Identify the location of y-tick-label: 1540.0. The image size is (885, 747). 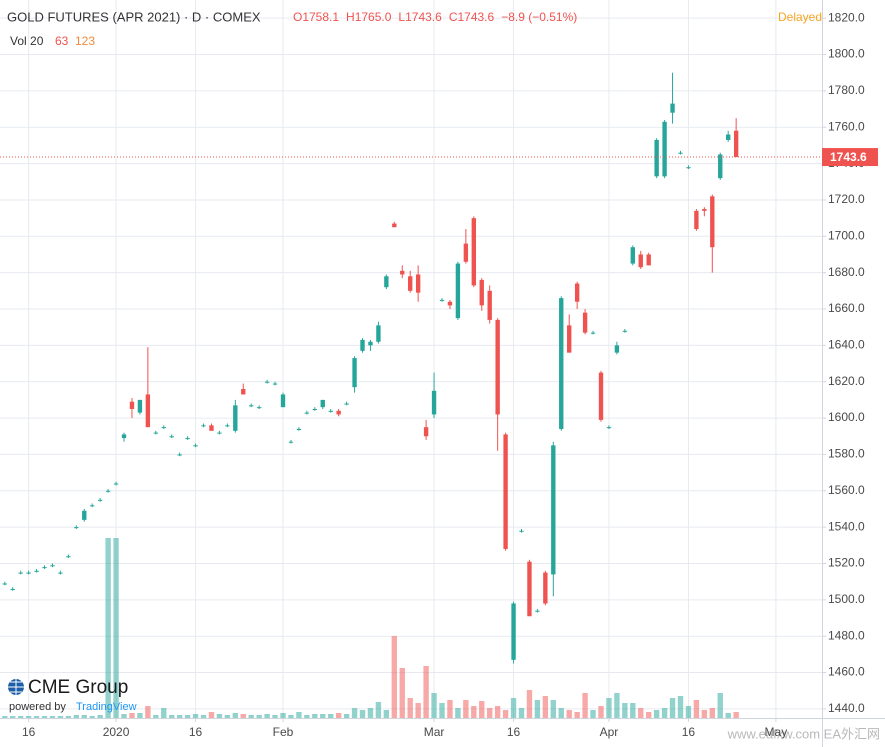
(846, 526).